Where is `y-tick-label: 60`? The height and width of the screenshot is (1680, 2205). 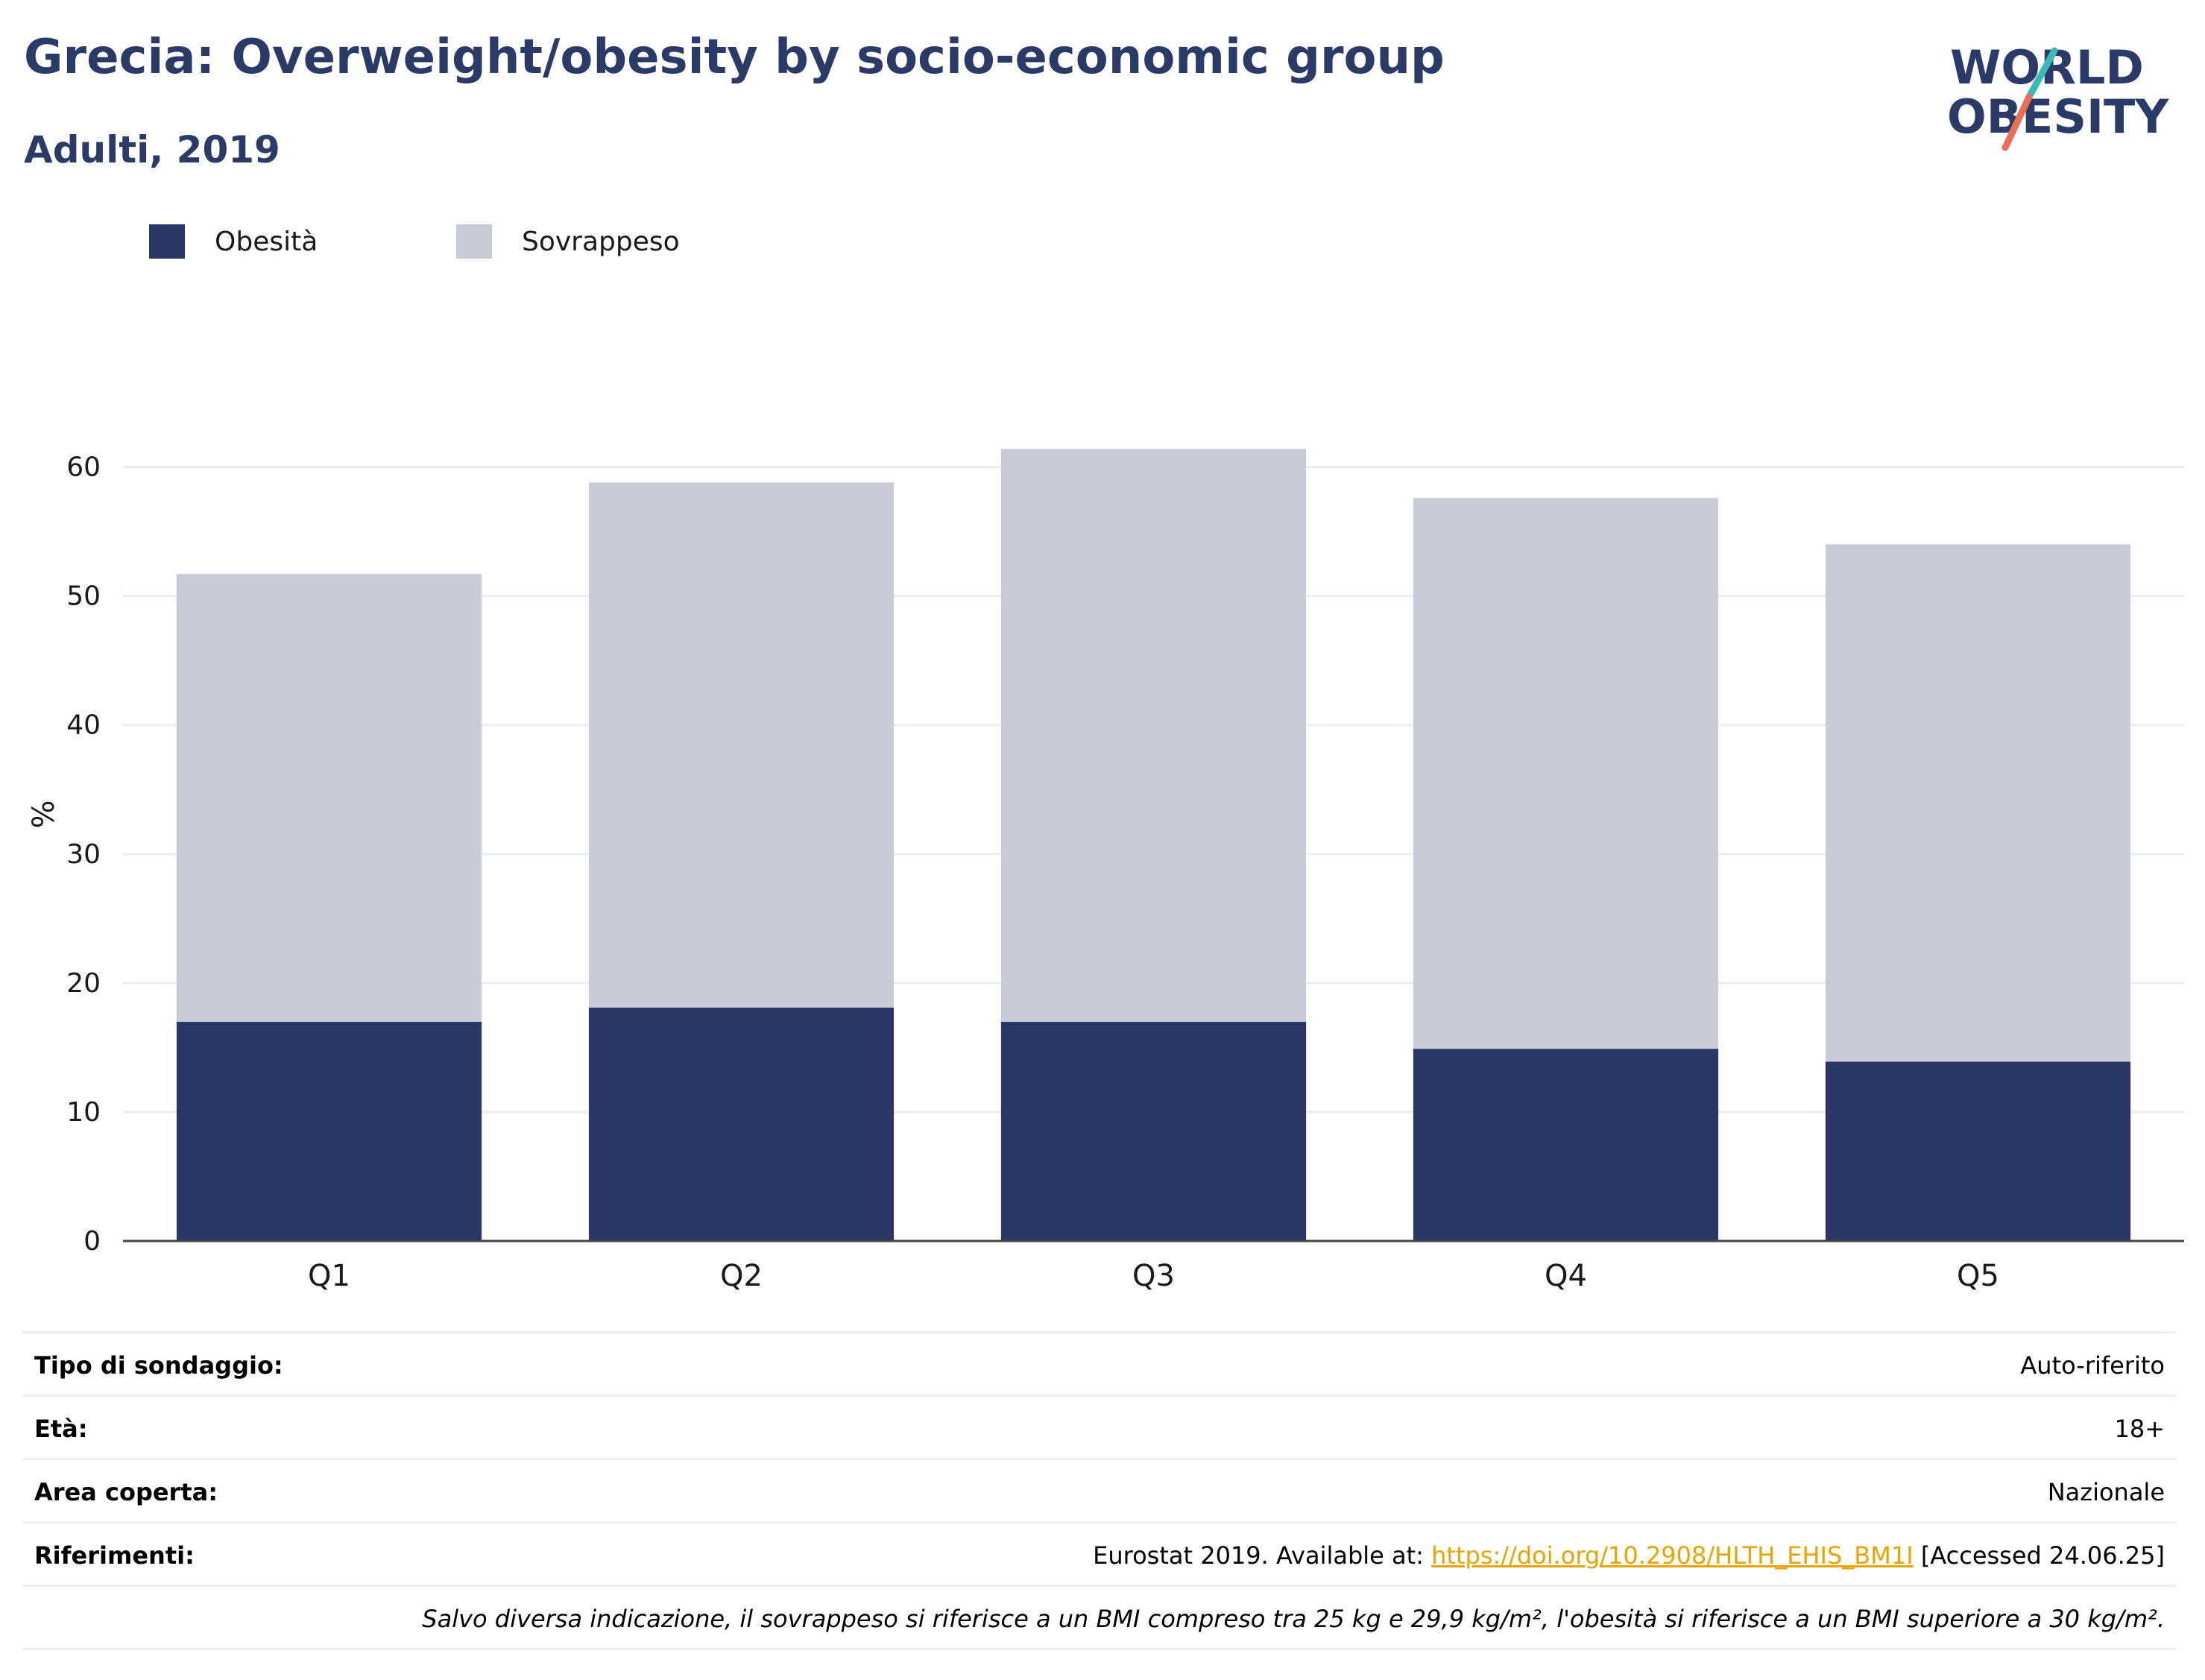 y-tick-label: 60 is located at coordinates (83, 467).